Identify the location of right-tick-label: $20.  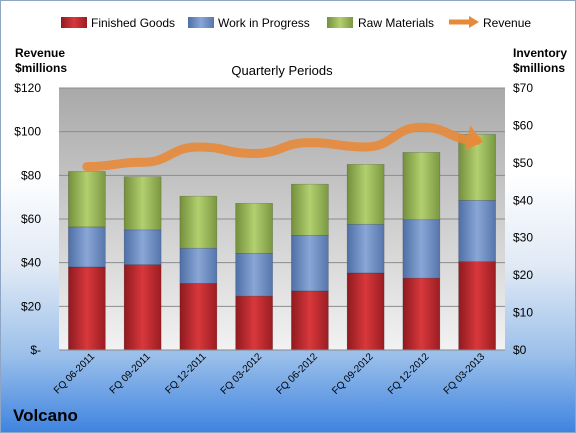
(523, 275).